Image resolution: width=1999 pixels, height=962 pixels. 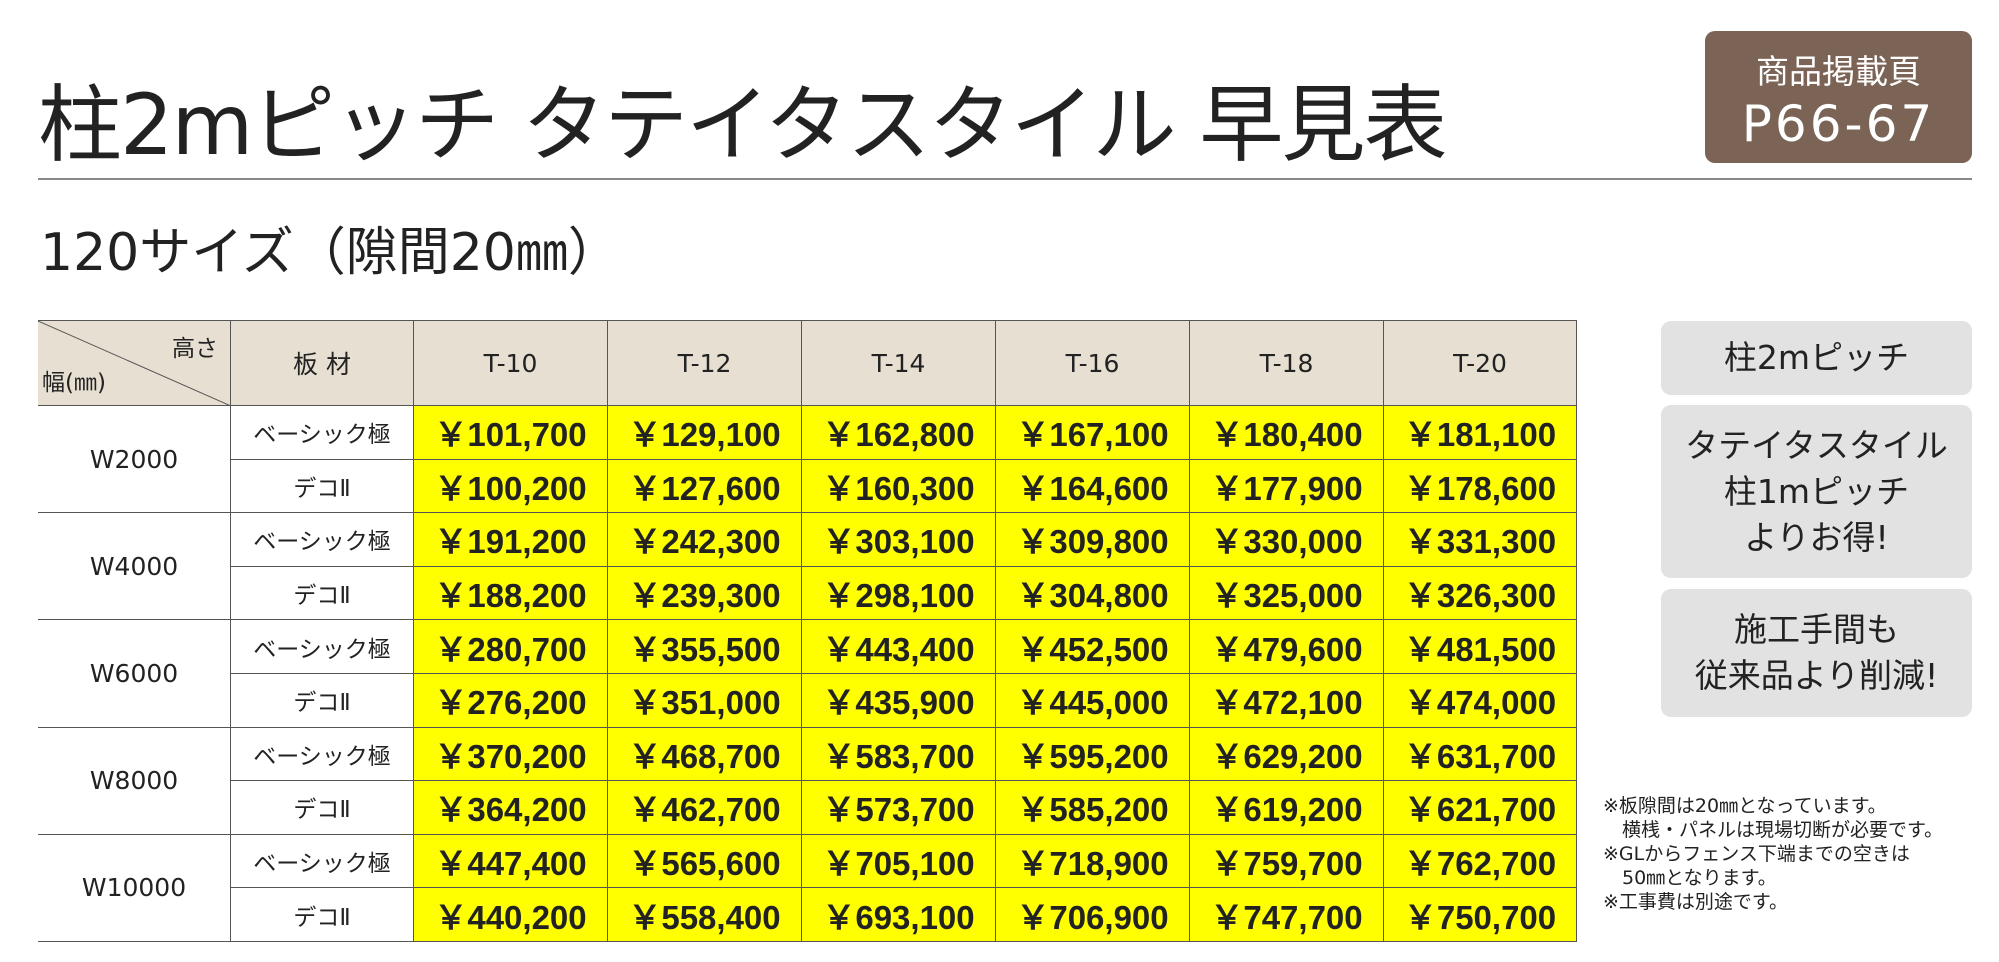 I want to click on price-cell: ￥309,800, so click(x=1093, y=540).